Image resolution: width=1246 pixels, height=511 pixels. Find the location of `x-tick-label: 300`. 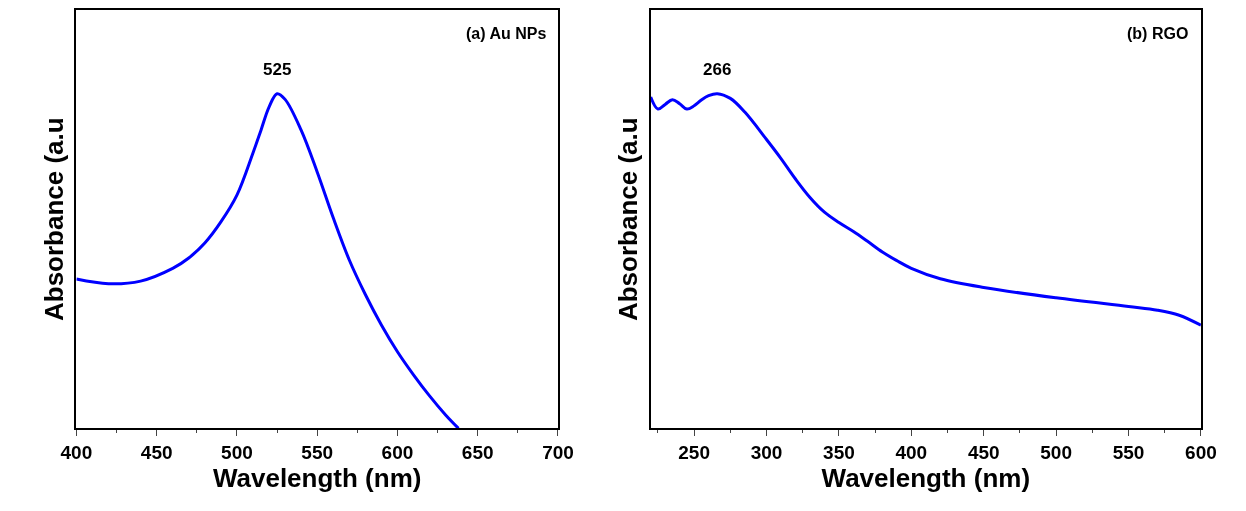

x-tick-label: 300 is located at coordinates (766, 452).